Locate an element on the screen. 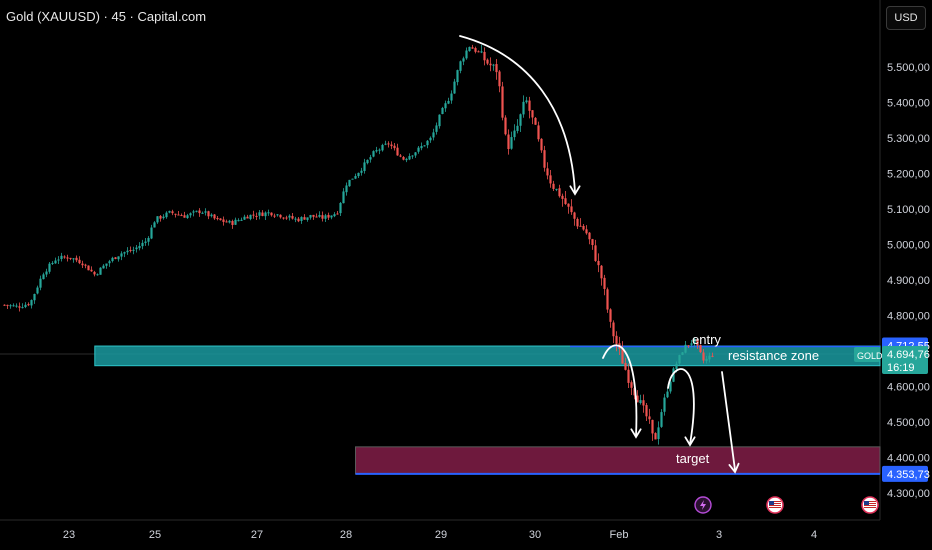 The height and width of the screenshot is (550, 932). y-tick-label: 4.300,00 is located at coordinates (908, 494).